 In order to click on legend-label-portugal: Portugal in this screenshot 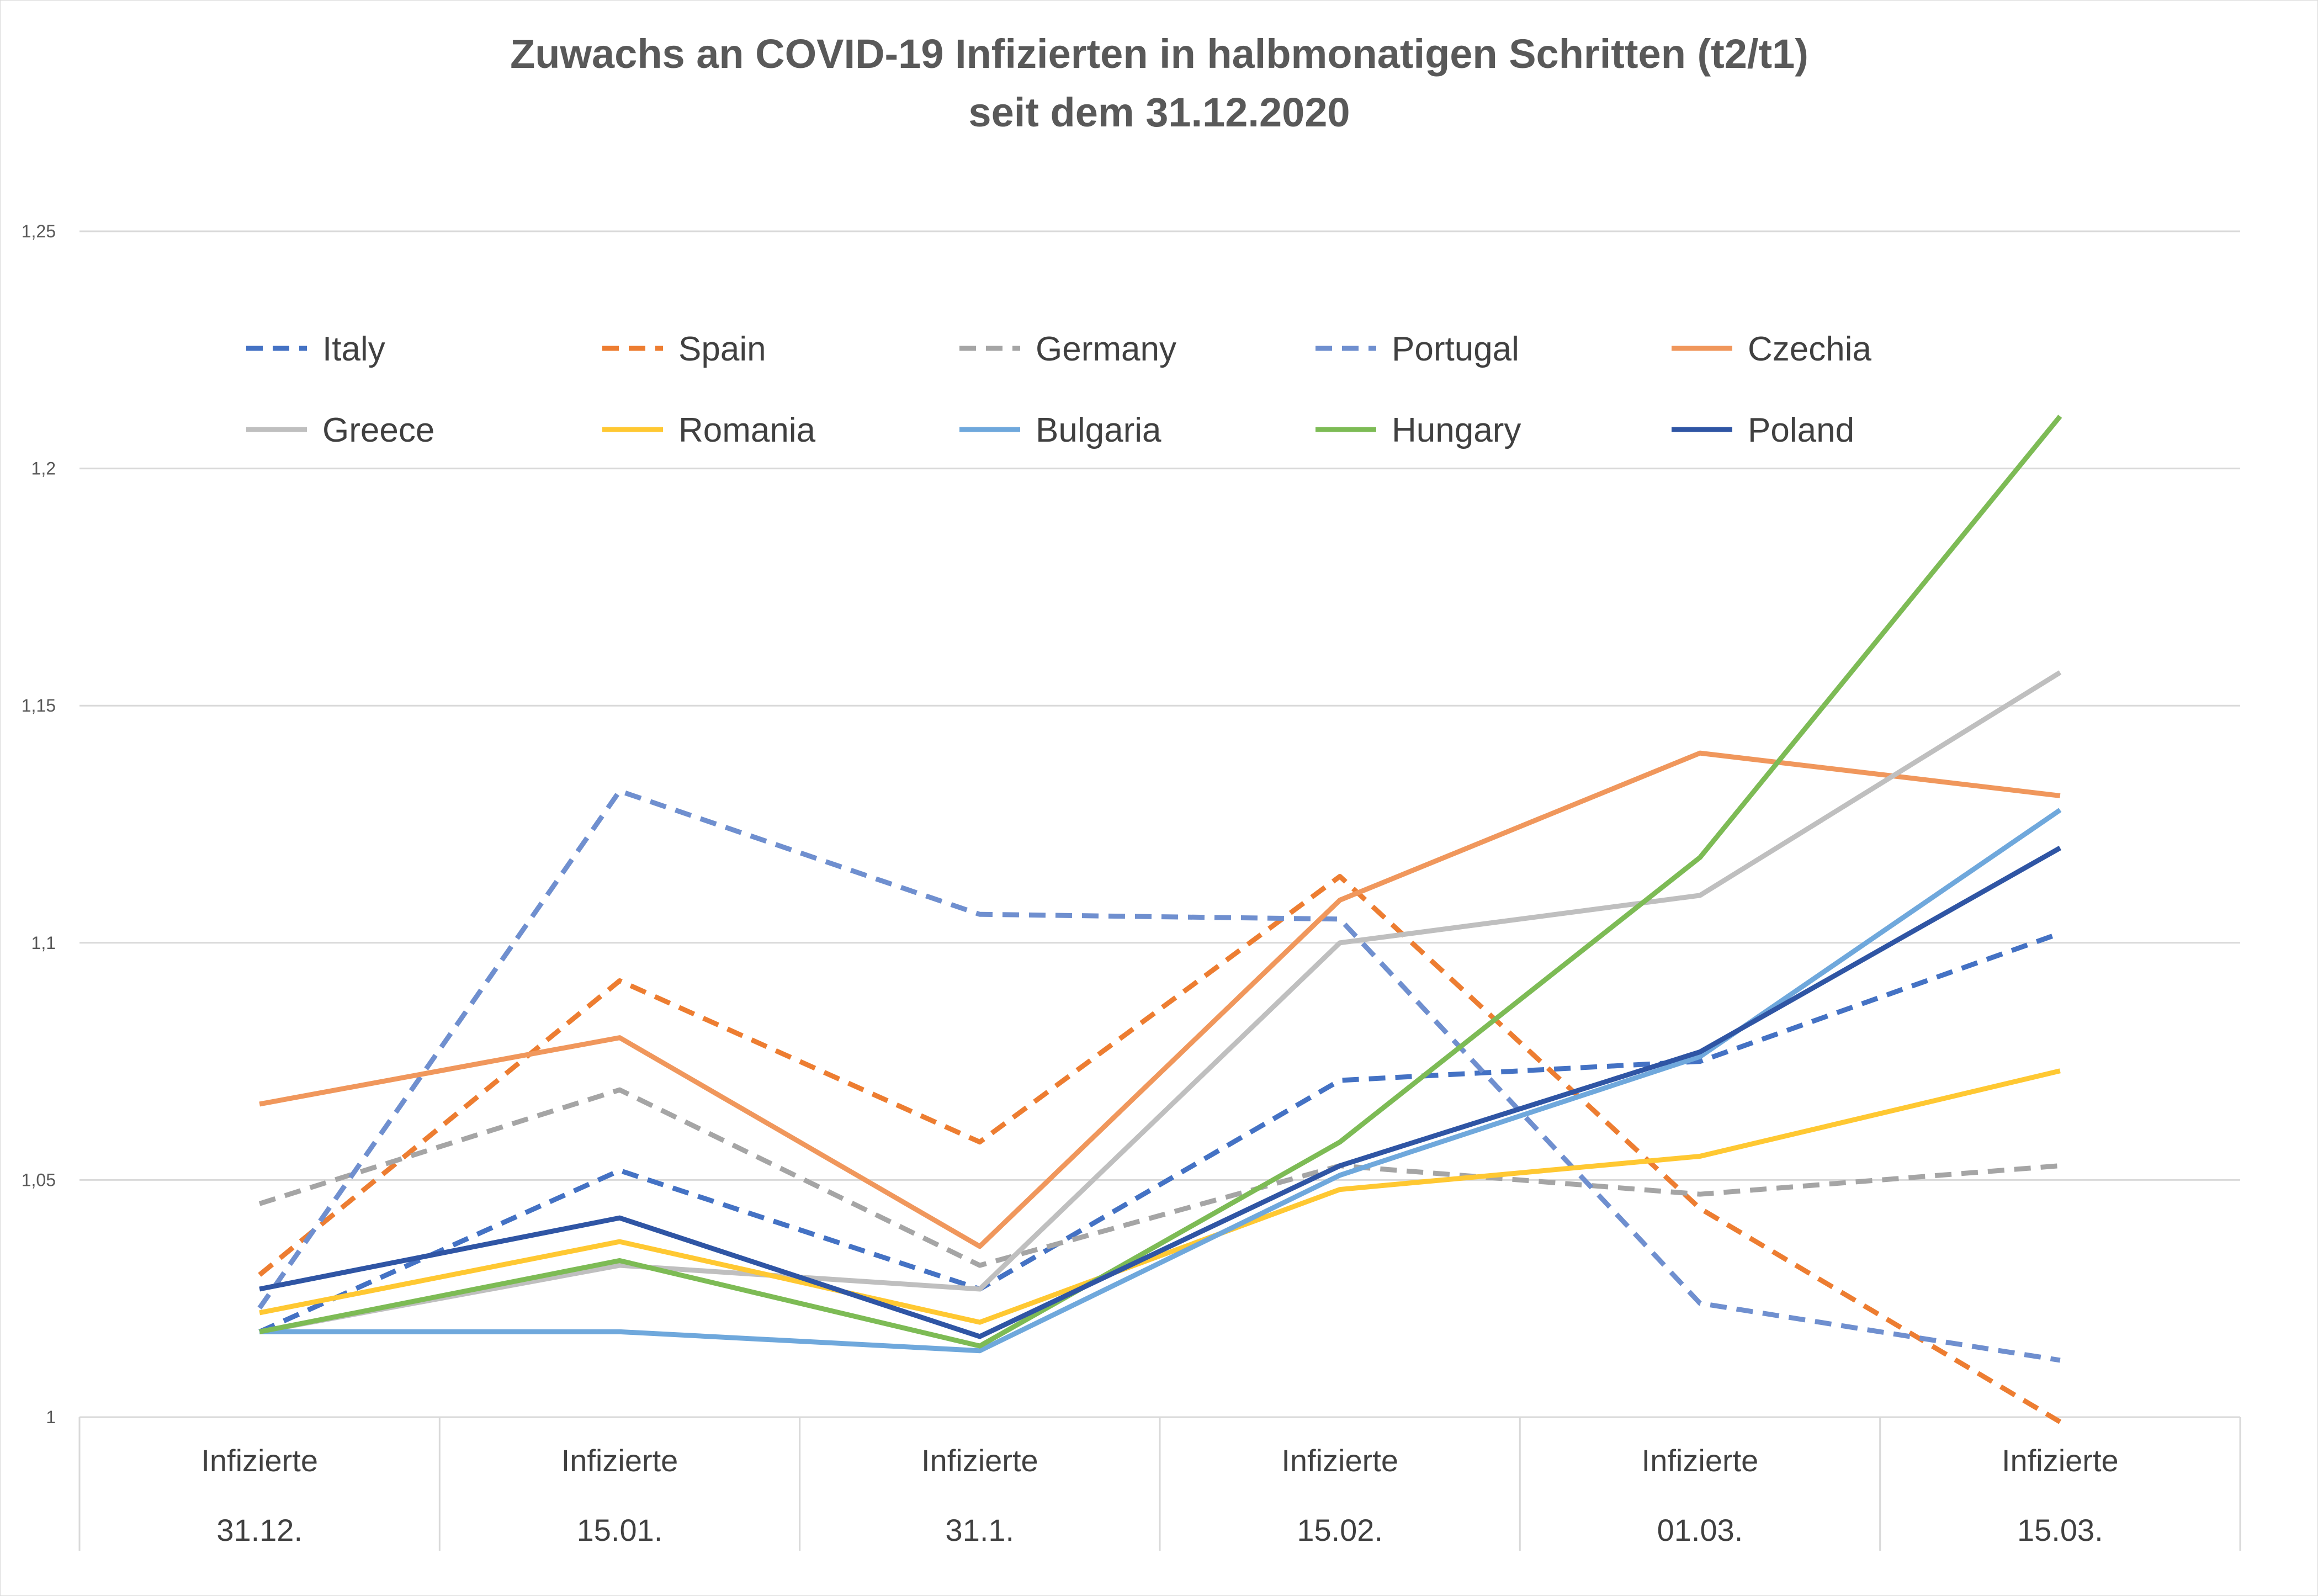, I will do `click(1455, 349)`.